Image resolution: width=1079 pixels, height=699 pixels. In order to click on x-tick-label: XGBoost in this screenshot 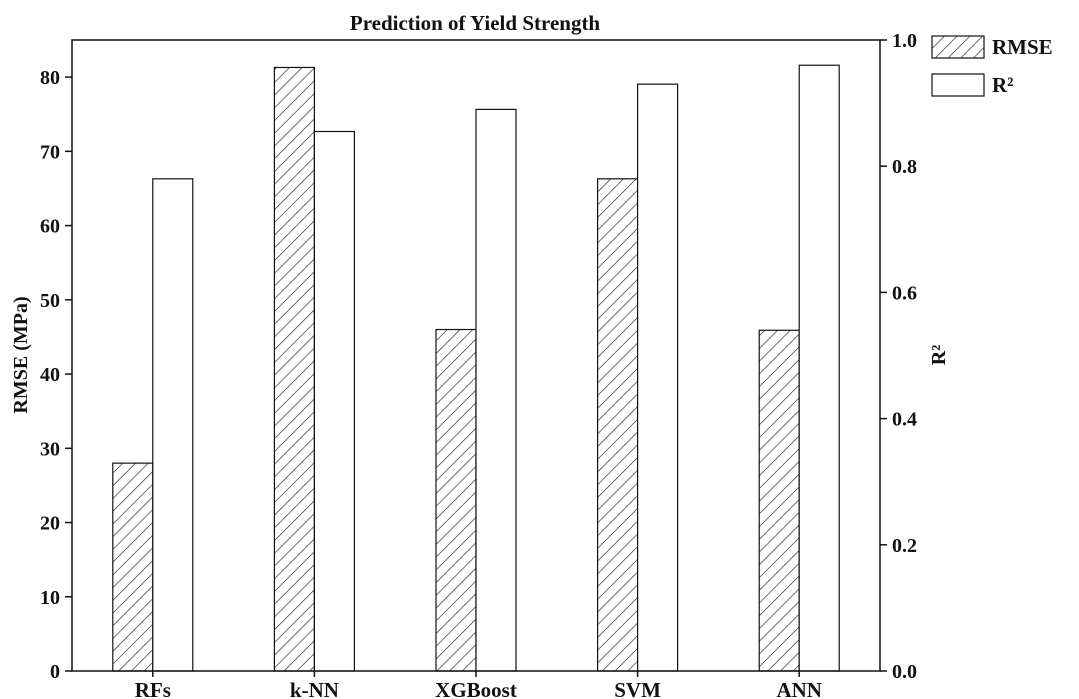, I will do `click(476, 688)`.